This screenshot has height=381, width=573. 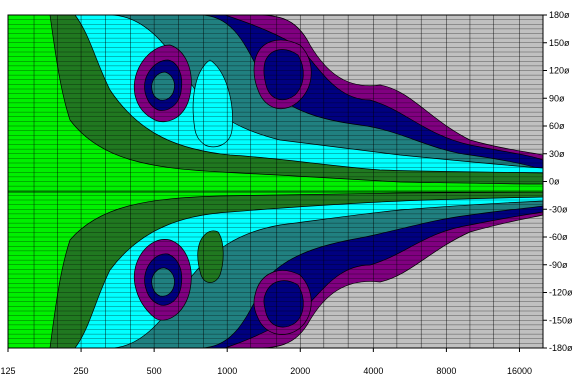 I want to click on y-tick-label: 150ø, so click(x=559, y=43).